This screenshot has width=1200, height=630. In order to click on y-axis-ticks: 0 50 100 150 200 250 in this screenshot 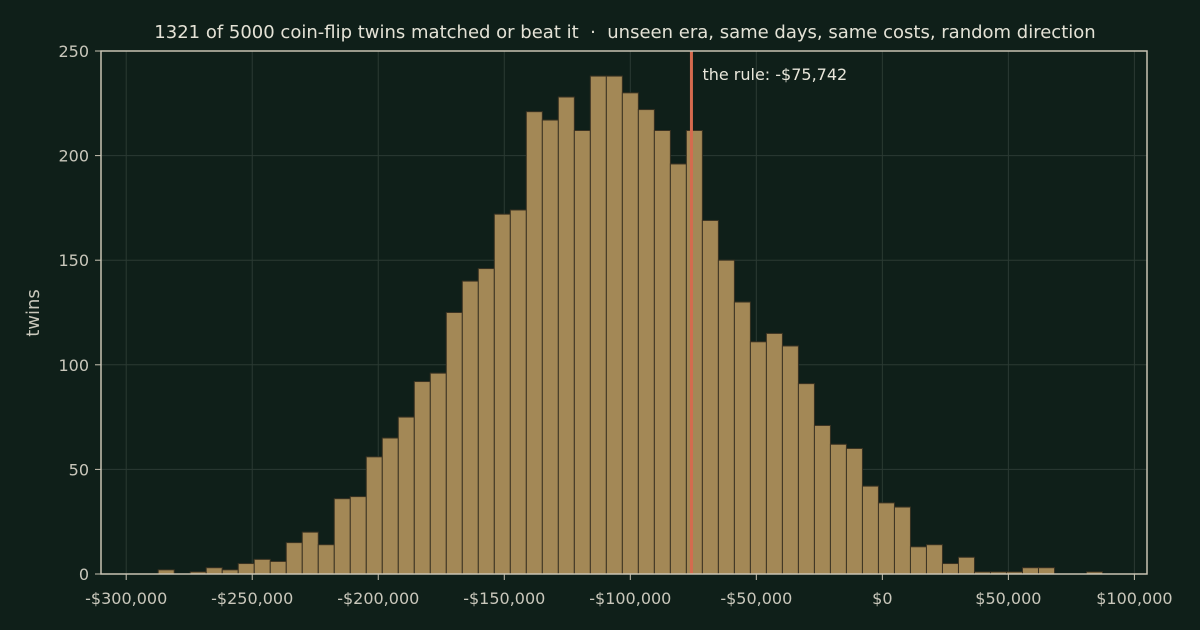, I will do `click(79, 313)`.